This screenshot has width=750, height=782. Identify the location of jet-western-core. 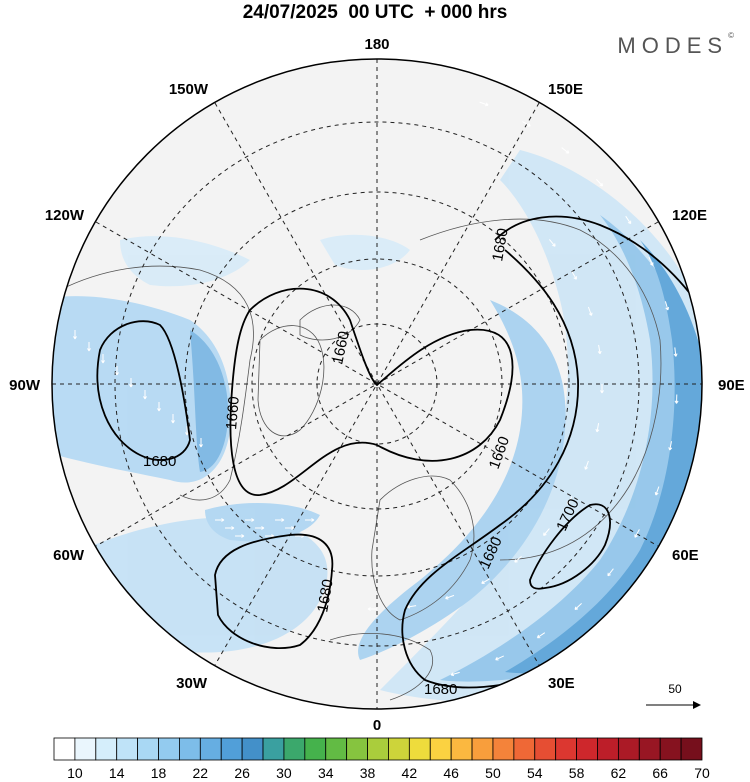
(209, 401).